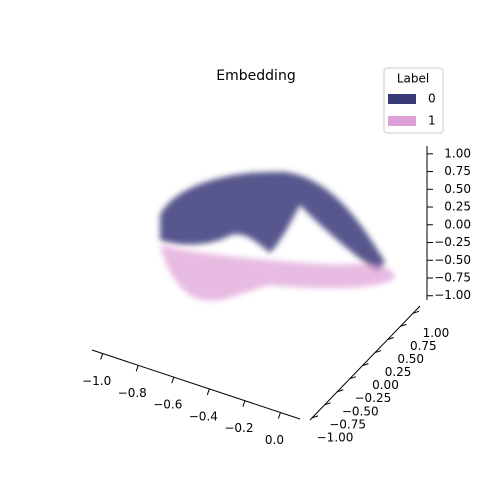 The height and width of the screenshot is (500, 500). I want to click on y-tick-label: −0.25, so click(372, 398).